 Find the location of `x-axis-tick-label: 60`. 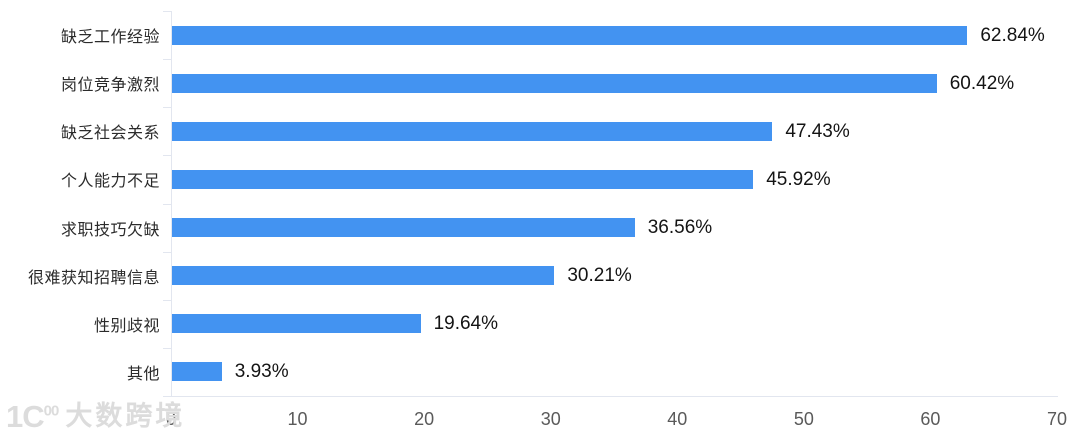

x-axis-tick-label: 60 is located at coordinates (930, 419).